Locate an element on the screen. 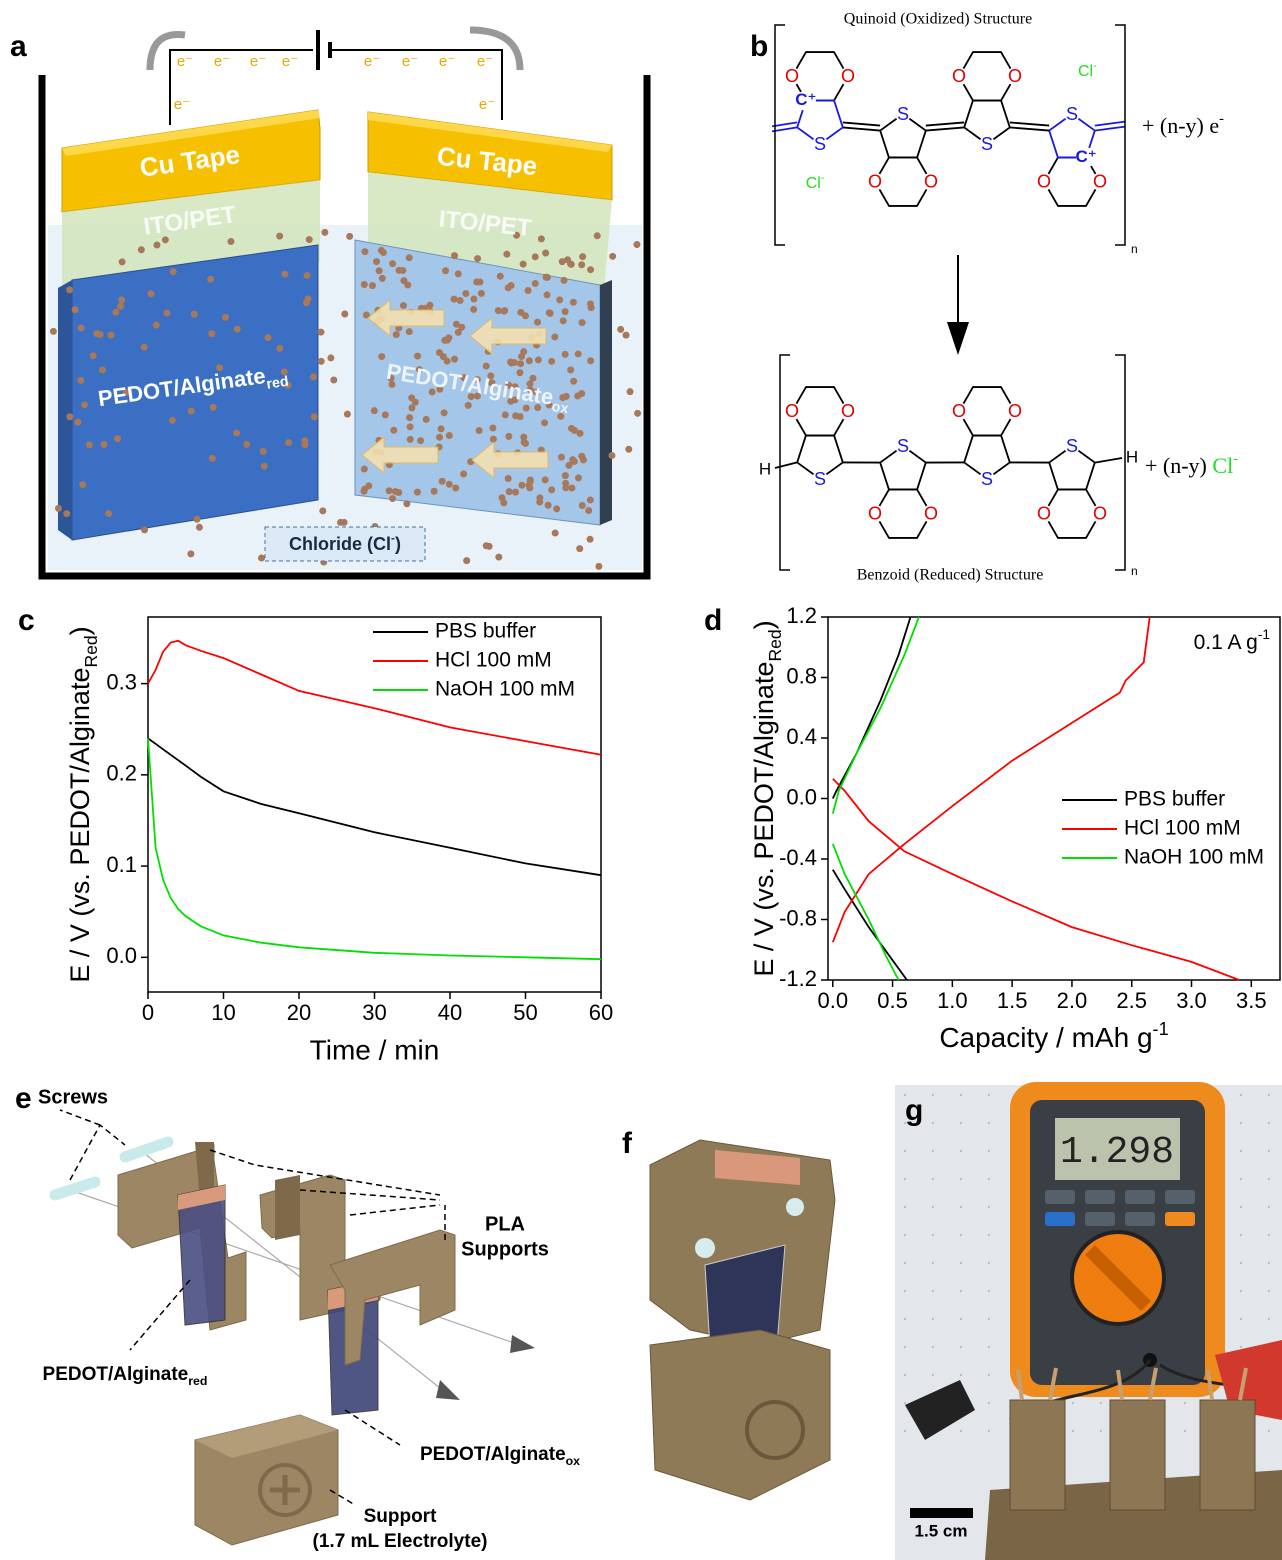  scale-bar is located at coordinates (941, 1513).